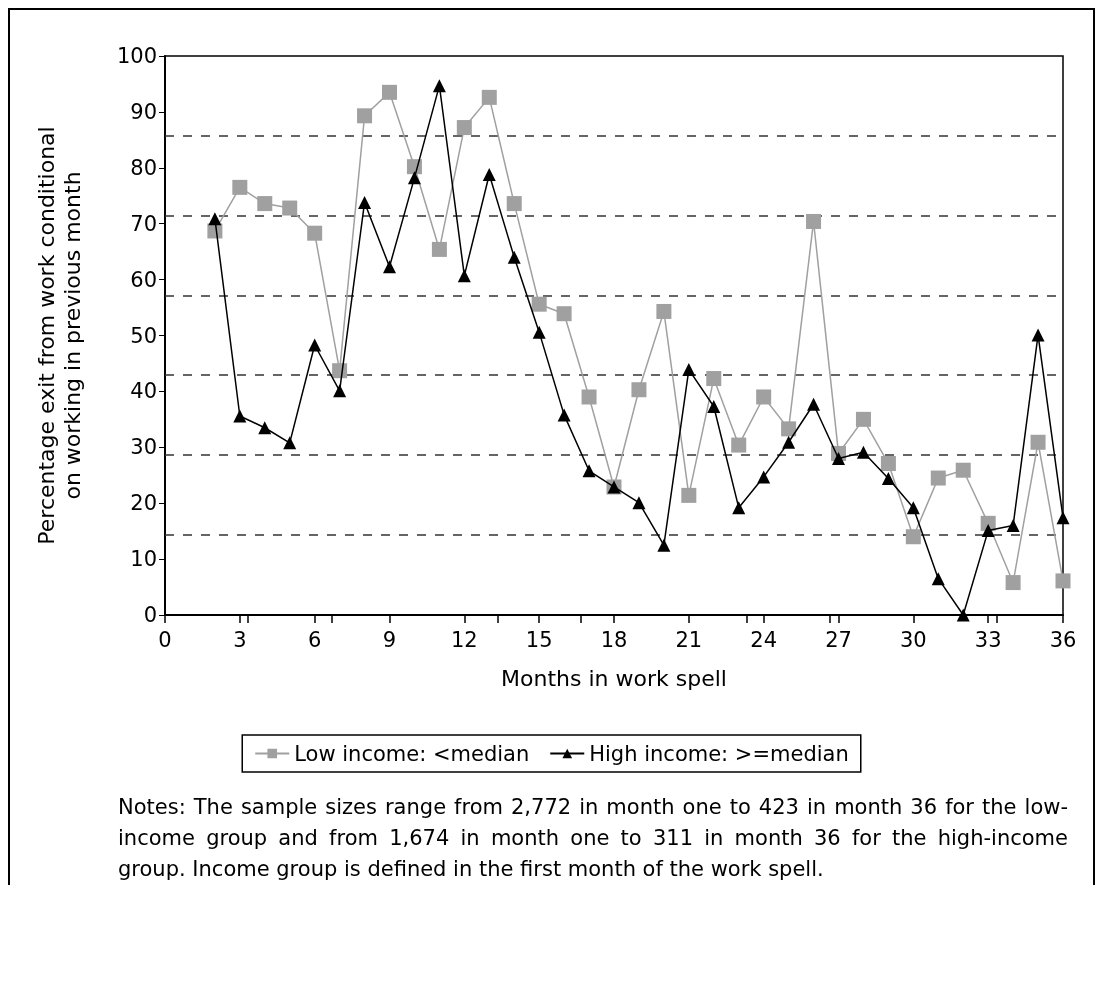 The image size is (1105, 989). What do you see at coordinates (614, 678) in the screenshot?
I see `x-axis-title: Months in work spell` at bounding box center [614, 678].